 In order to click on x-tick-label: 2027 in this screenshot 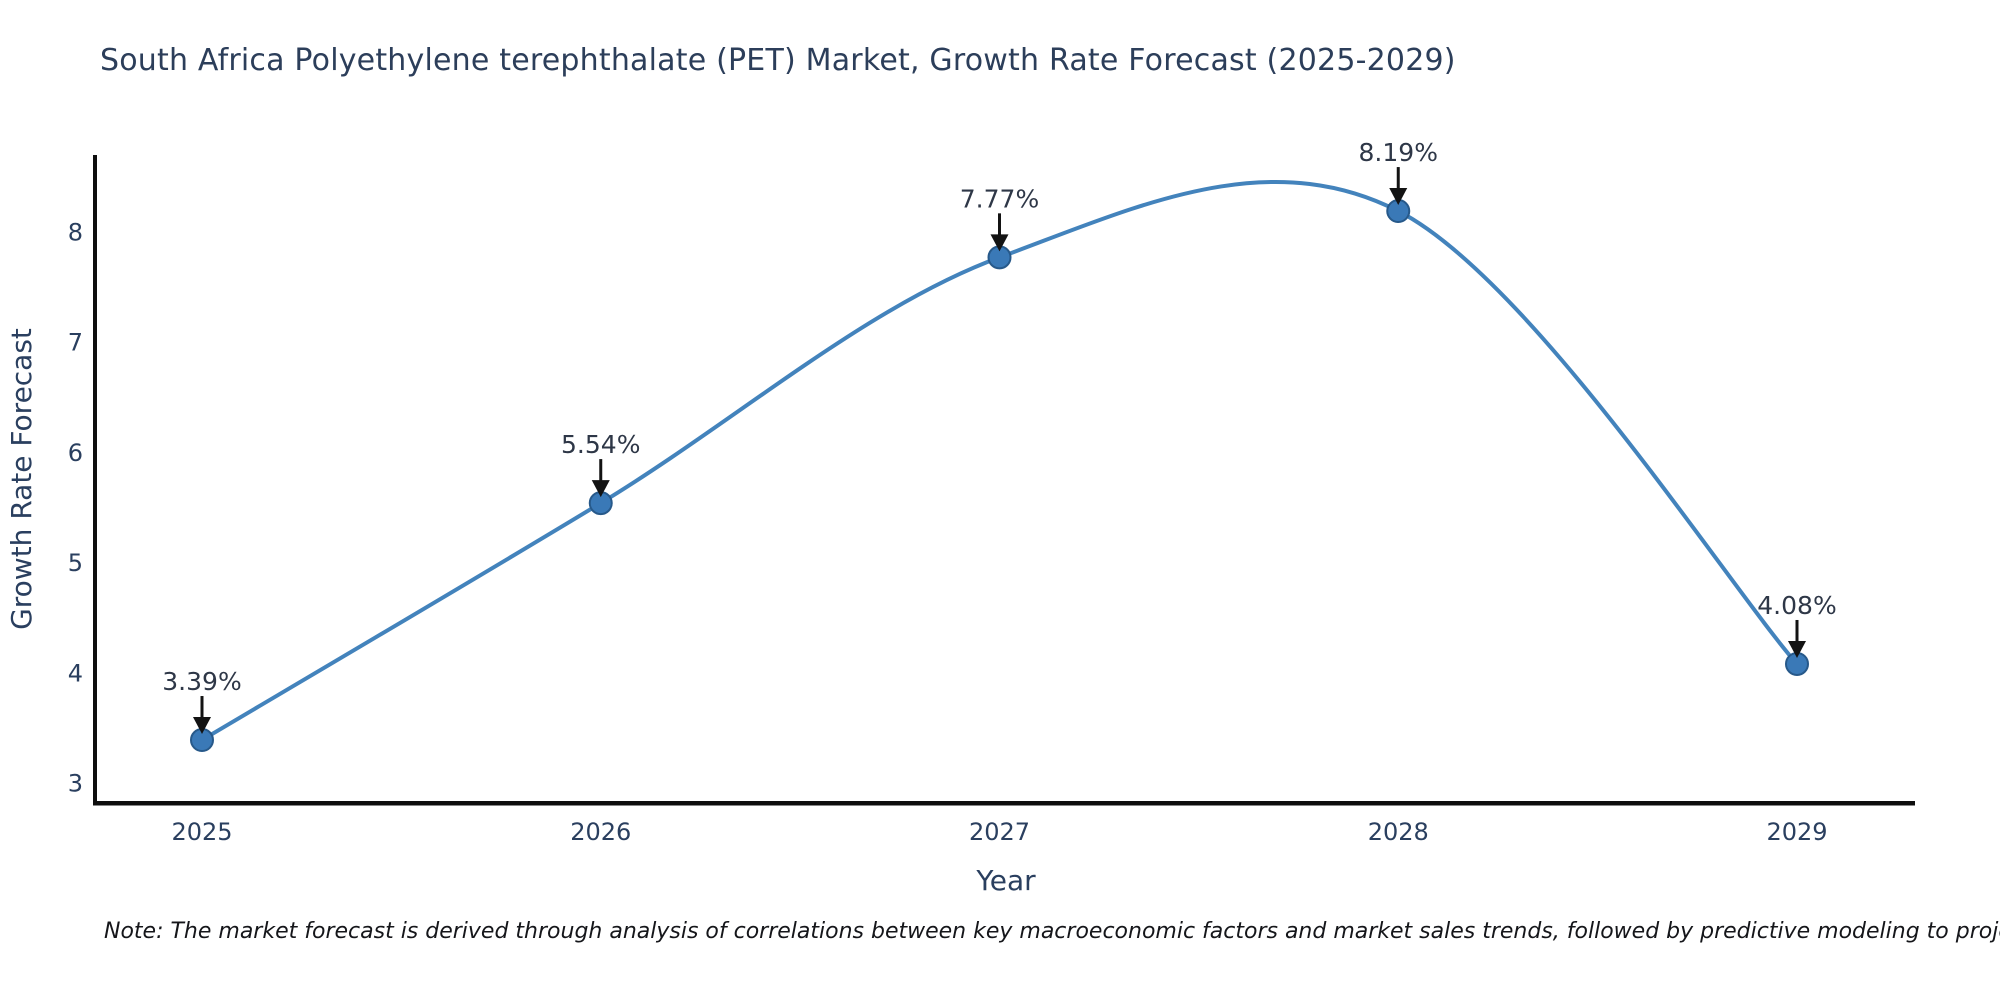, I will do `click(999, 832)`.